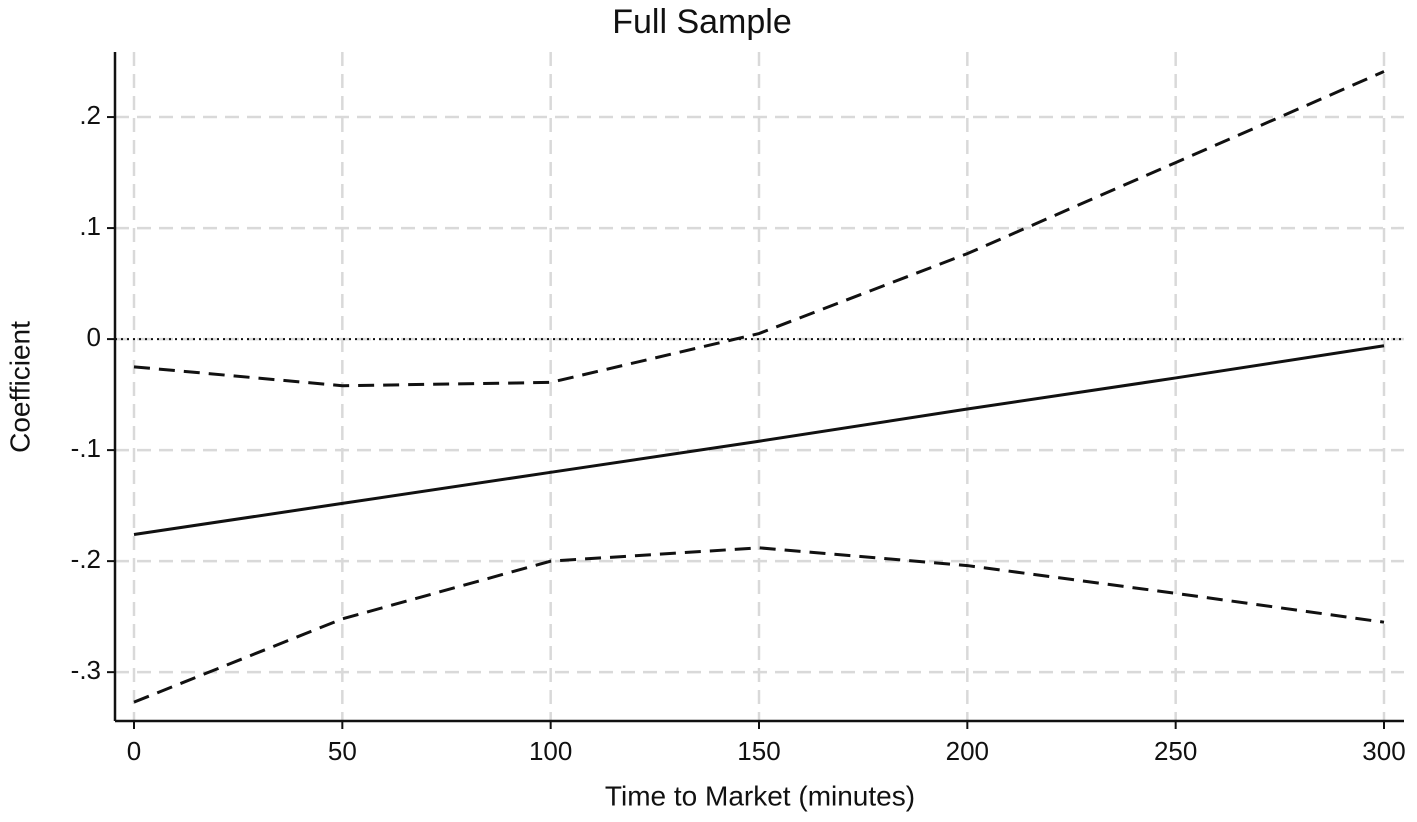  I want to click on x-tick-label: 250, so click(1175, 751).